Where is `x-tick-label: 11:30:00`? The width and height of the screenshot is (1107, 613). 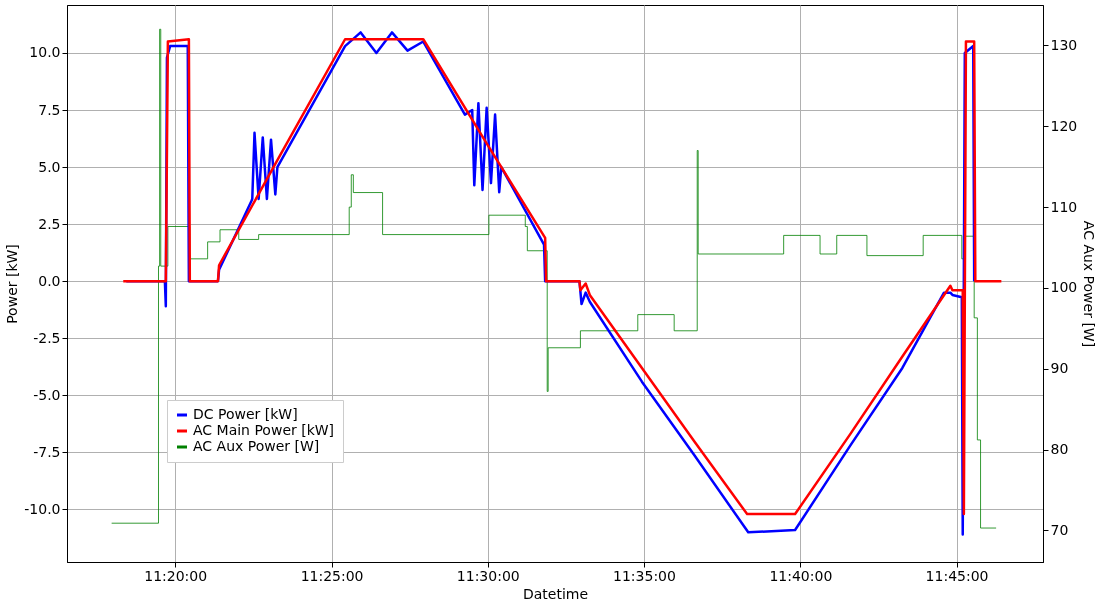 x-tick-label: 11:30:00 is located at coordinates (488, 575).